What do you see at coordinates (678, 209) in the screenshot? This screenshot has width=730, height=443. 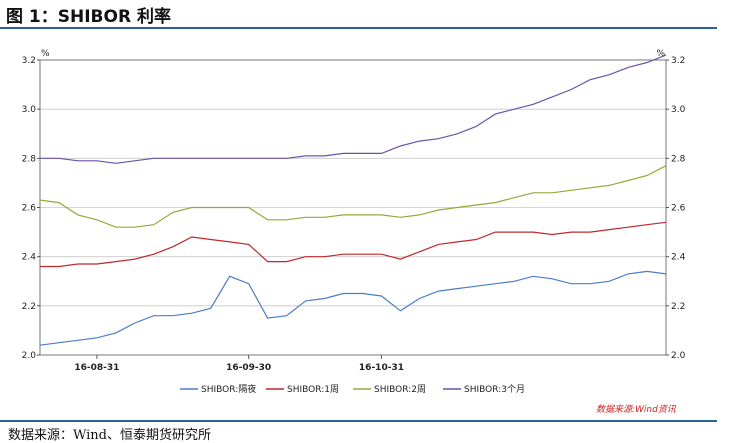 I see `y-tick-label-right: 2.6` at bounding box center [678, 209].